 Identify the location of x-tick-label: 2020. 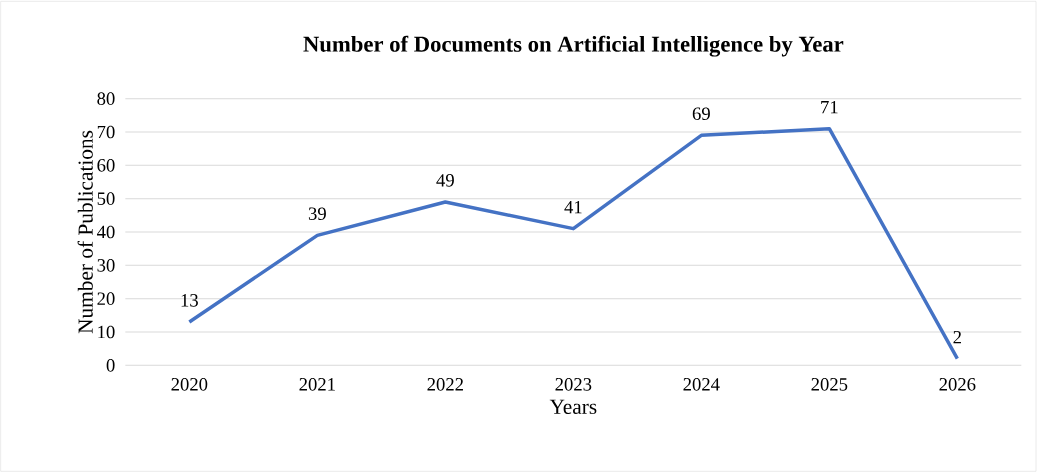
(189, 384).